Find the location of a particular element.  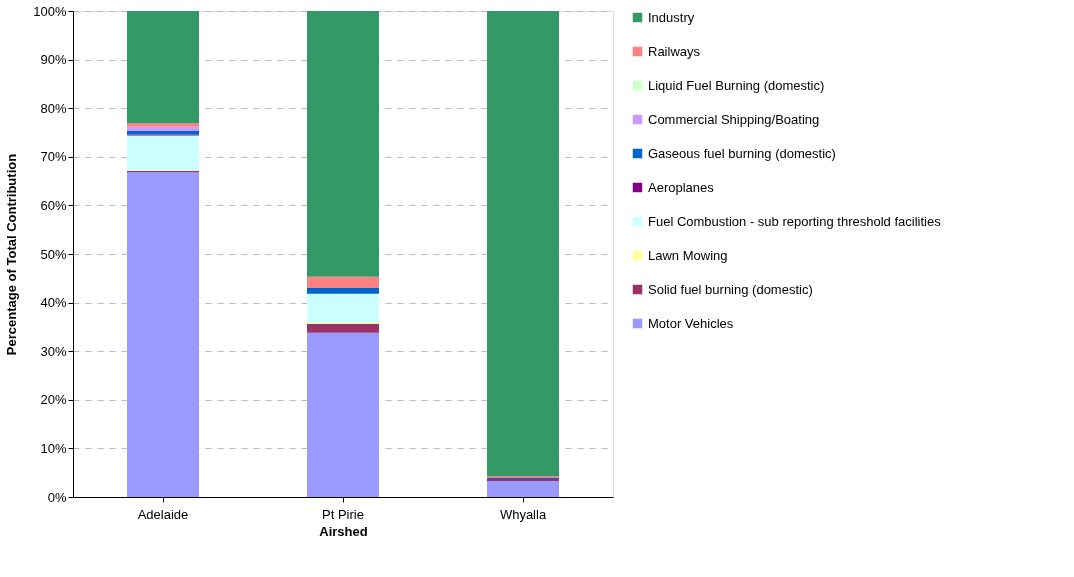

legend-label: Motor Vehicles is located at coordinates (691, 323).